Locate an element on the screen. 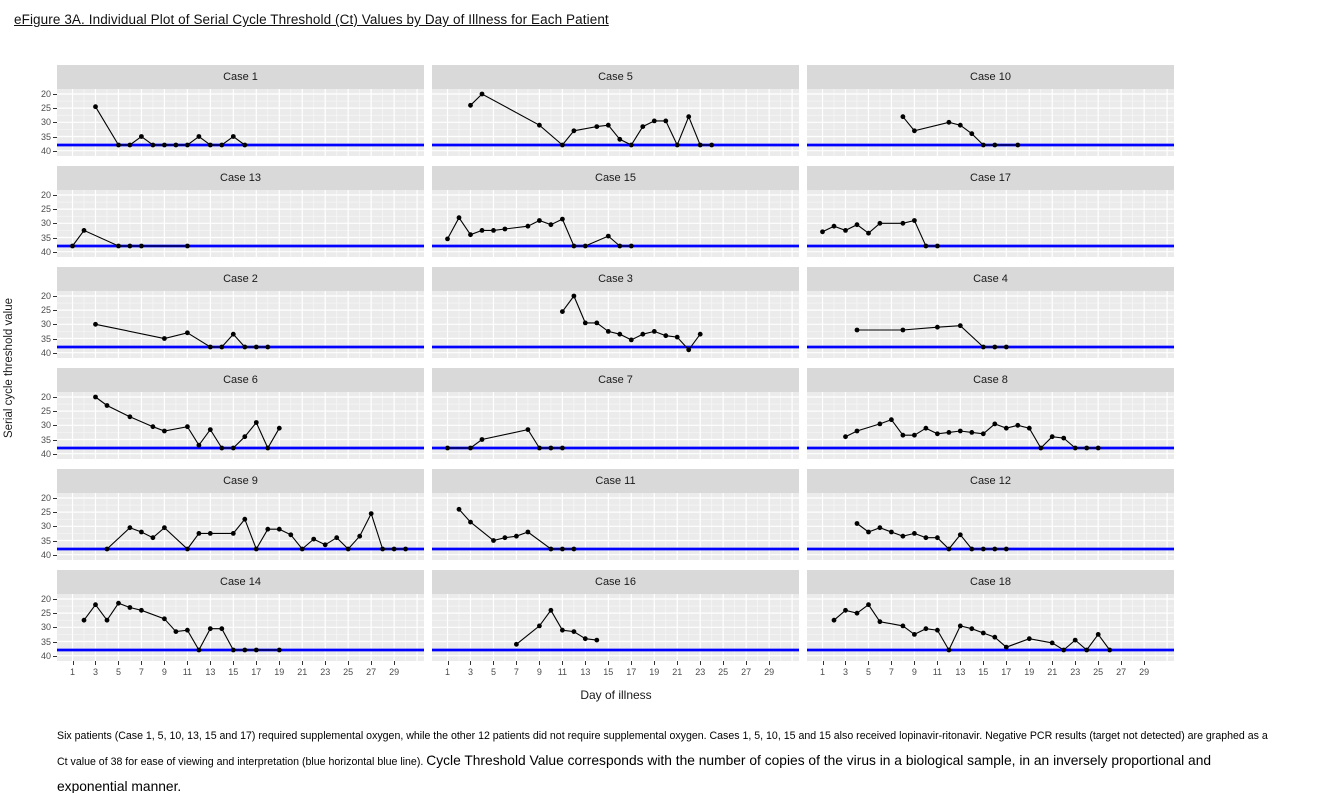  y-tick-label: 25 is located at coordinates (45, 512).